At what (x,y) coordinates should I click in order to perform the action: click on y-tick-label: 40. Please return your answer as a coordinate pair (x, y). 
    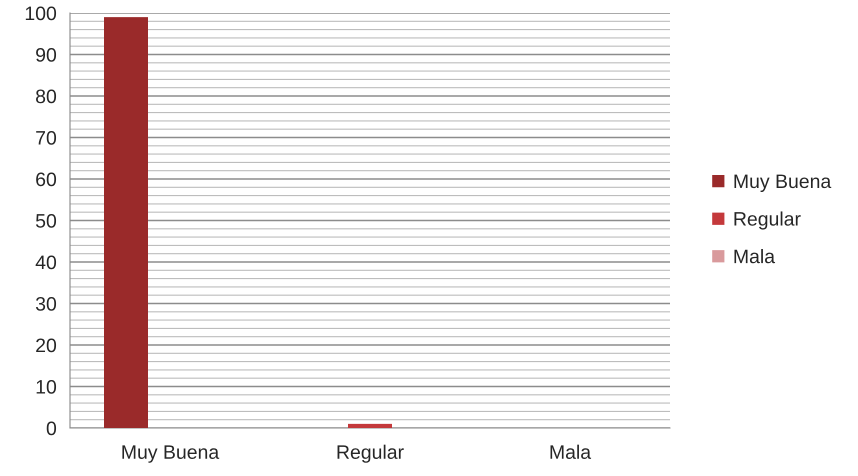
    Looking at the image, I should click on (46, 262).